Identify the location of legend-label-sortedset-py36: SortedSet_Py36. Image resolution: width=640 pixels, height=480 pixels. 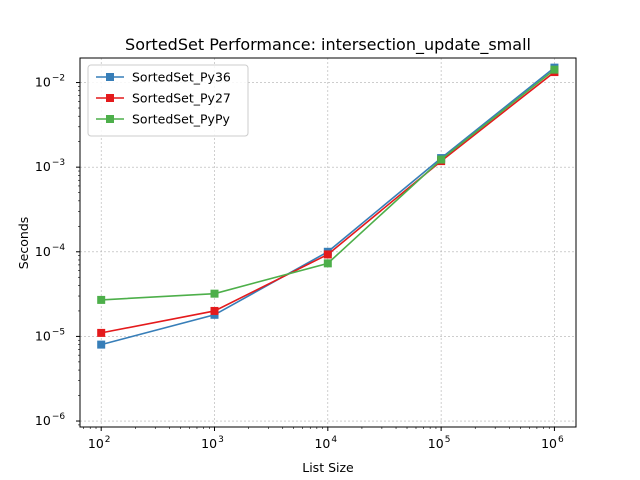
(181, 77).